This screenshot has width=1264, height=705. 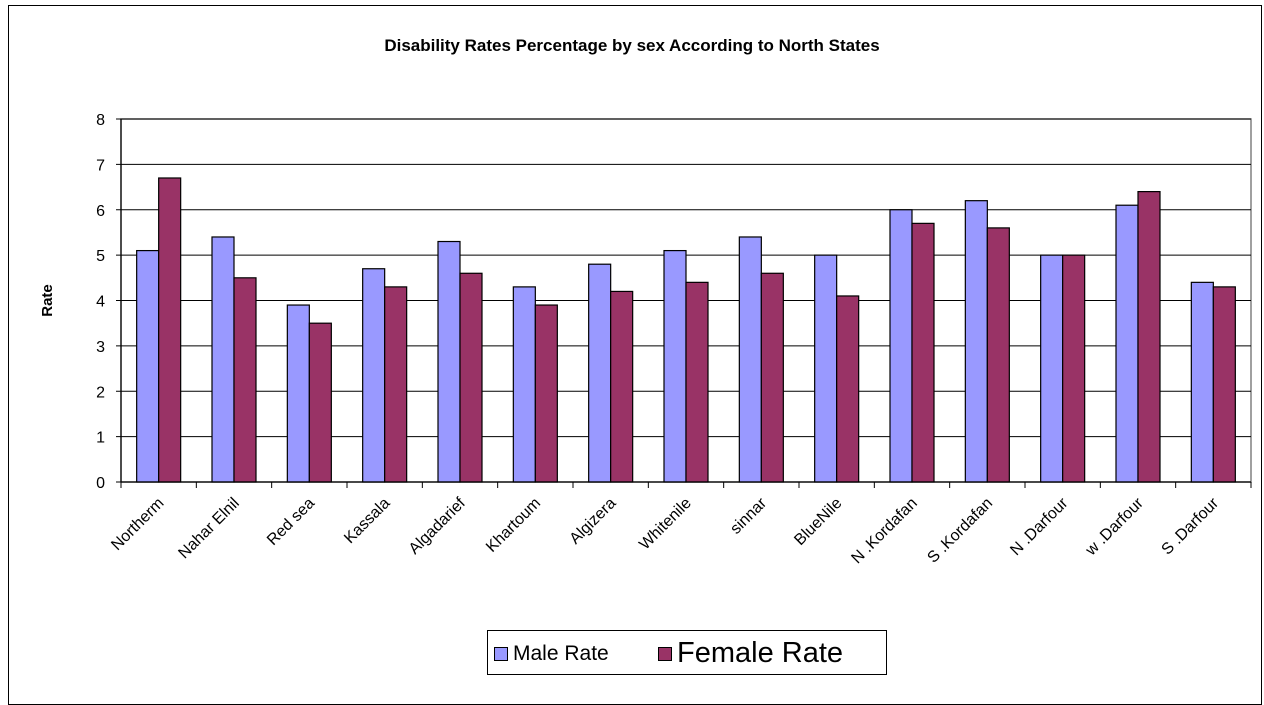 I want to click on x-tick-label: Kassala, so click(x=367, y=521).